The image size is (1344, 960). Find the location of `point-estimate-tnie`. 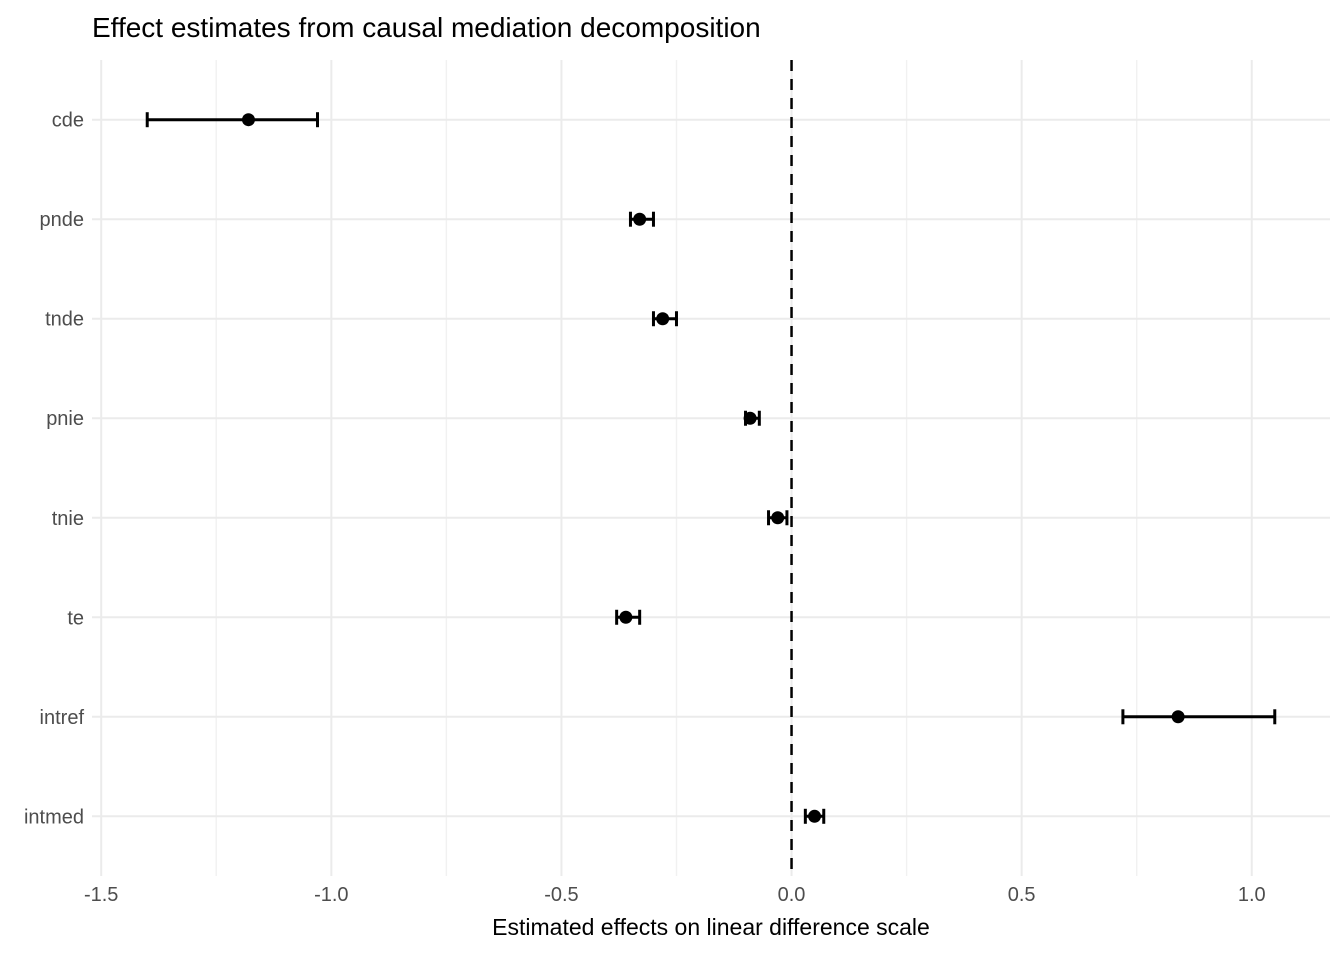

point-estimate-tnie is located at coordinates (778, 518).